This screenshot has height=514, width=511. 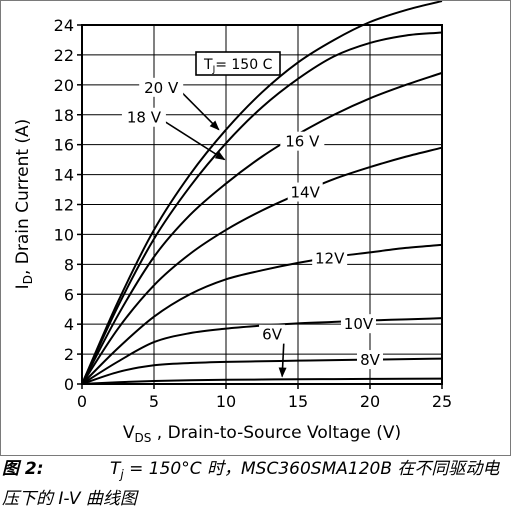 What do you see at coordinates (370, 401) in the screenshot?
I see `x-tick-label: 20` at bounding box center [370, 401].